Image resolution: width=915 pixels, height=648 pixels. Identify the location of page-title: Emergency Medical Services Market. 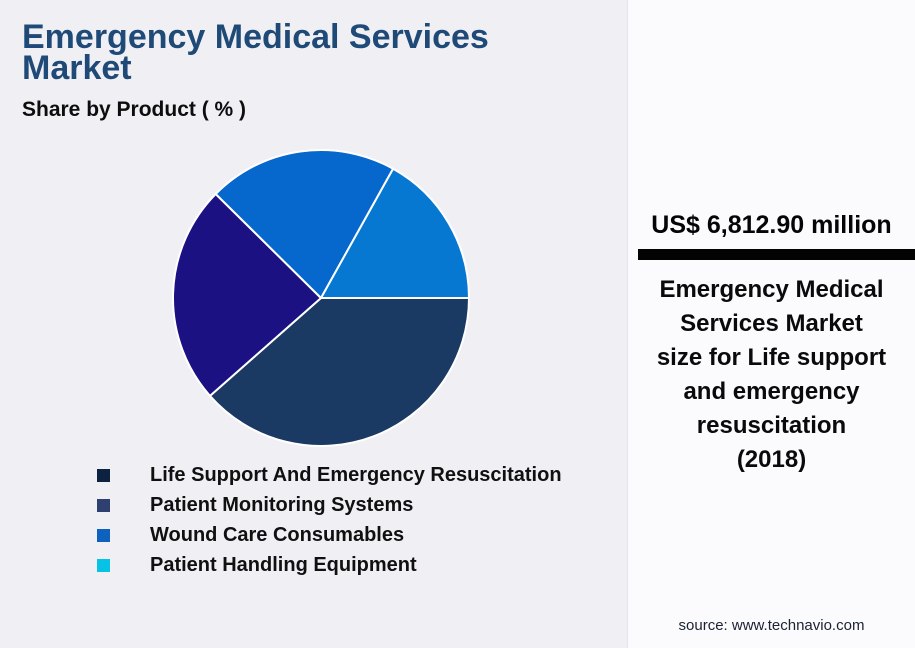
(255, 52).